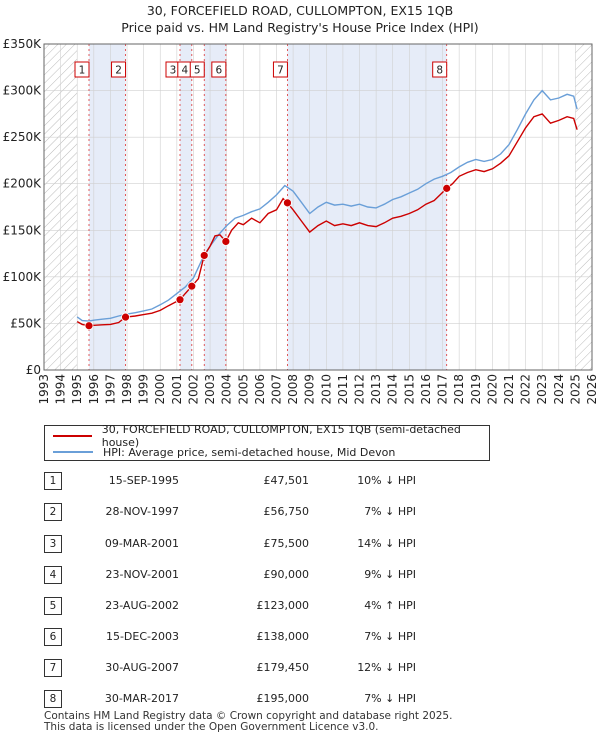 This screenshot has height=740, width=600. What do you see at coordinates (244, 482) in the screenshot?
I see `table-row: 1 15-SEP-1995 £47,501 10% ↓ HPI` at bounding box center [244, 482].